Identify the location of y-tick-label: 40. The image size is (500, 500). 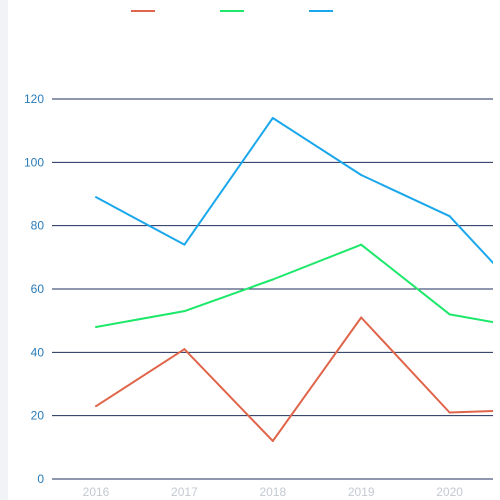
(38, 352).